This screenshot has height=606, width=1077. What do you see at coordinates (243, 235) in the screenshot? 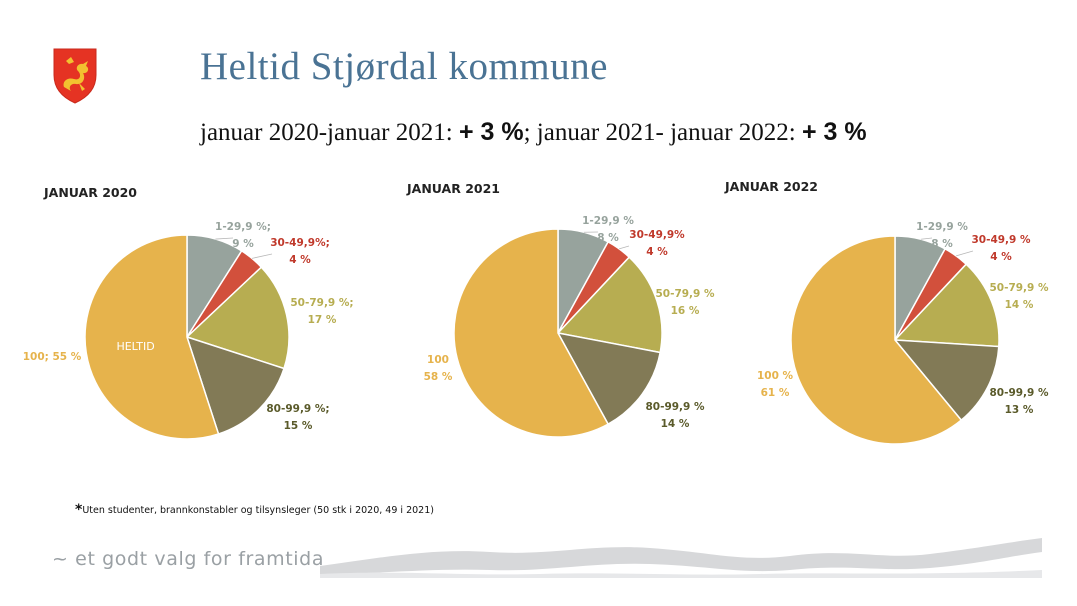
I see `pie-label-0-0: 1-29,9 %; 9 %` at bounding box center [243, 235].